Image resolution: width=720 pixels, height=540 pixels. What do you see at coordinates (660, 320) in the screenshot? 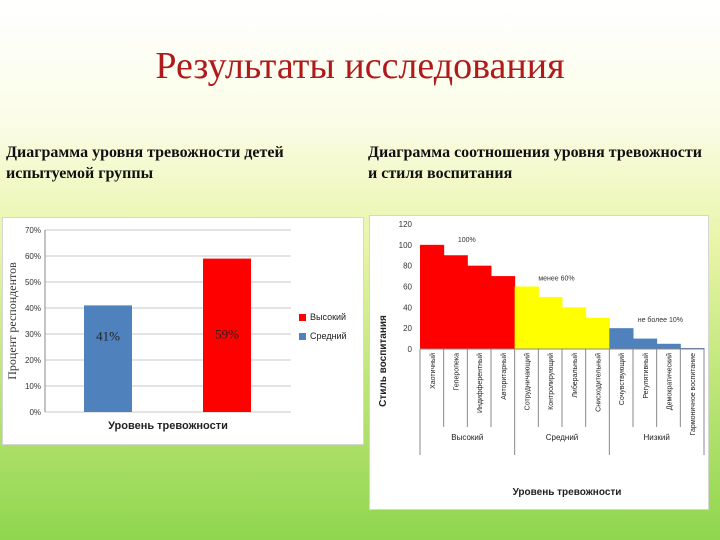
I see `group-annotation: не более 10%` at bounding box center [660, 320].